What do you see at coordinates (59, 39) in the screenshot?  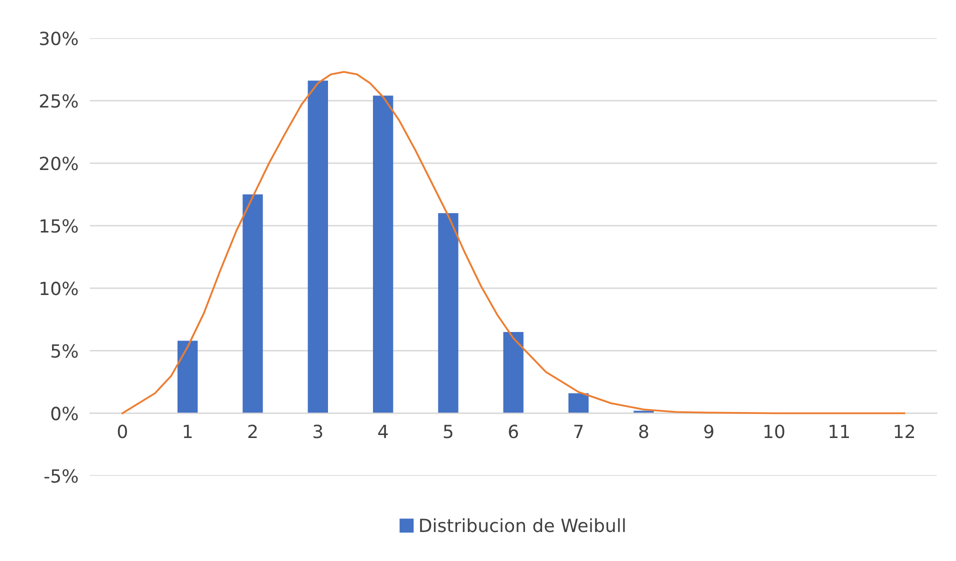 I see `y-tick-label: 30%` at bounding box center [59, 39].